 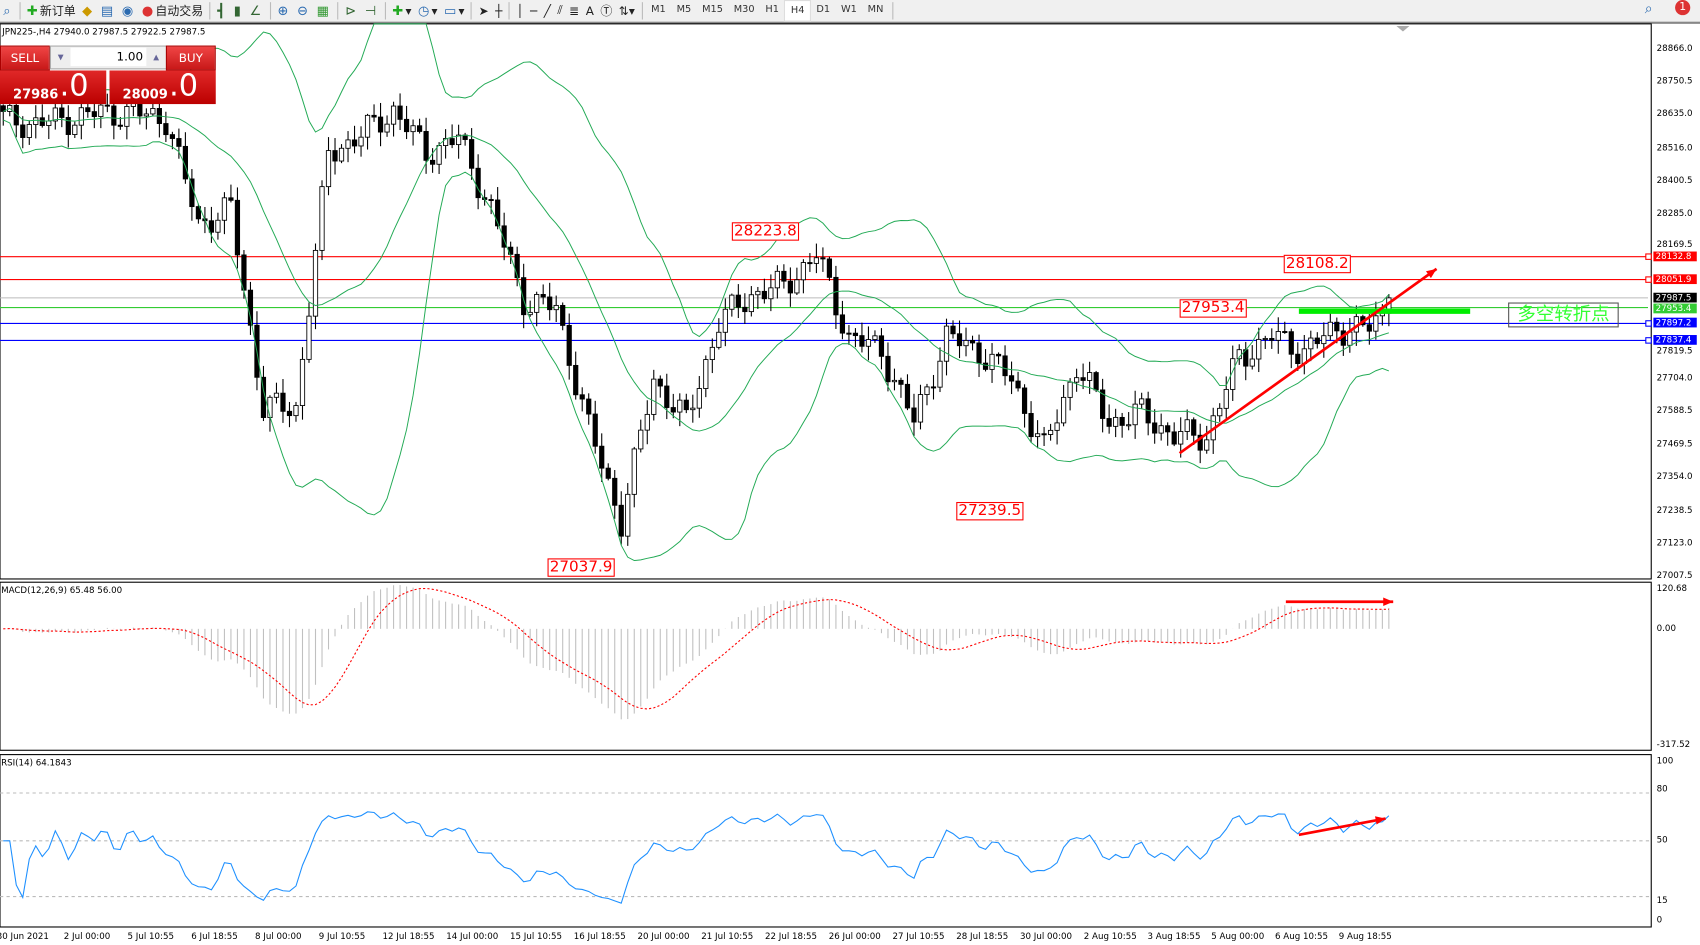 What do you see at coordinates (156, 57) in the screenshot?
I see `lot-increase-button: ▲` at bounding box center [156, 57].